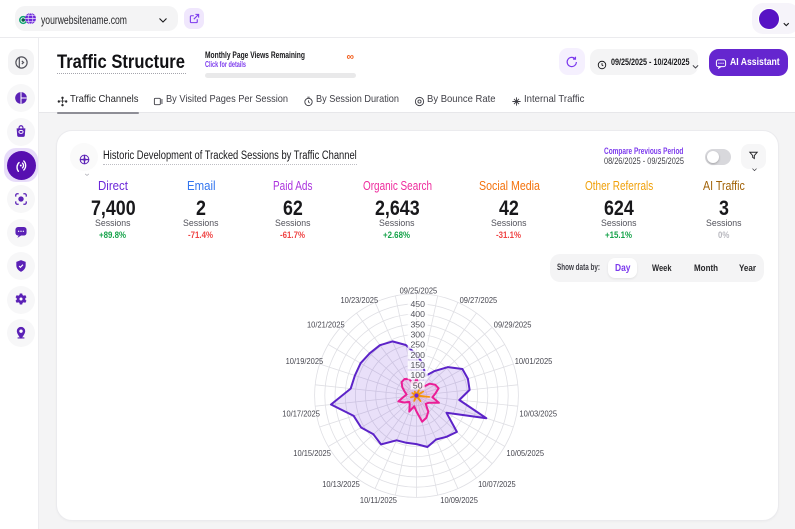 The height and width of the screenshot is (529, 795). Describe the element at coordinates (312, 453) in the screenshot. I see `svg-text: 10/15/2025` at that location.